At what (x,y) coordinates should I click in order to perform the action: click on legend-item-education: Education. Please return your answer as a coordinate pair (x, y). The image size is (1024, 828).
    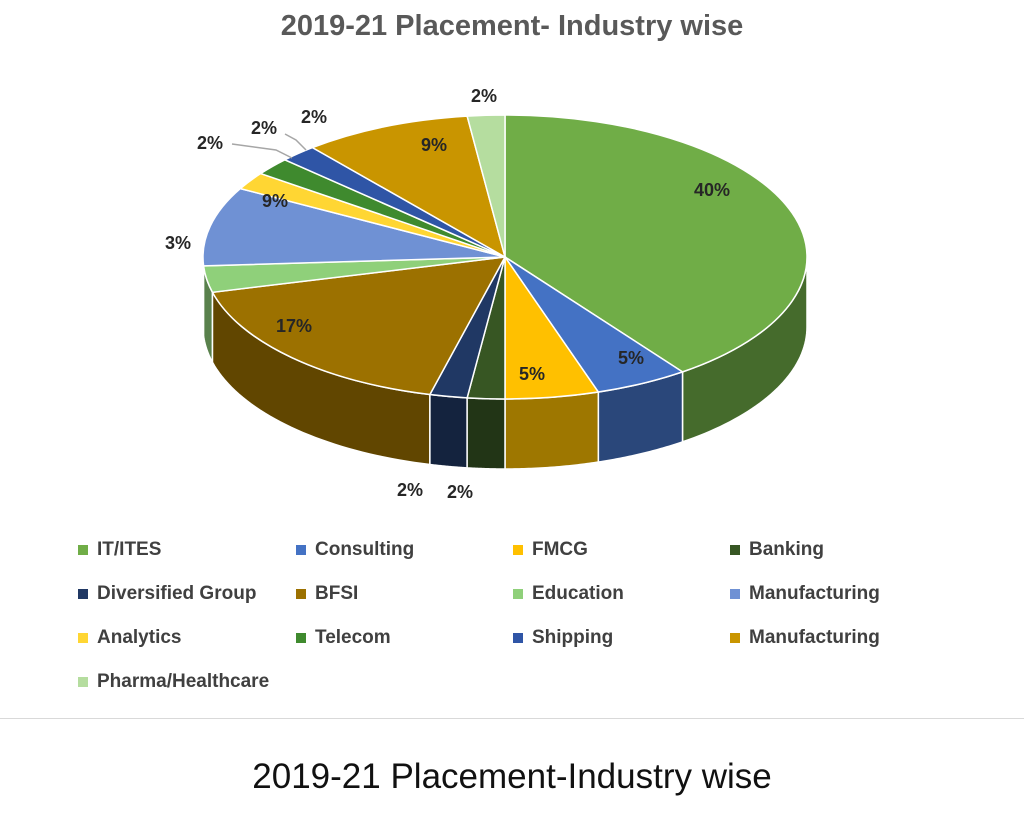
    Looking at the image, I should click on (568, 594).